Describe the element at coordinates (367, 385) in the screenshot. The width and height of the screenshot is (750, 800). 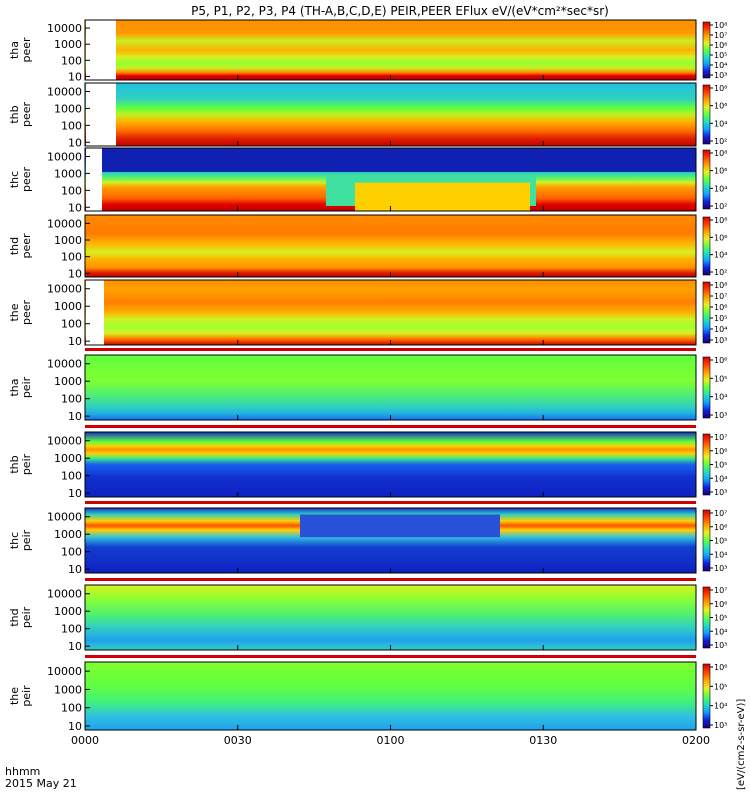
I see `panel-tha-peir: 10000 1000 100 10 tha peir 10⁶ 10⁵ 10⁴ 10³` at that location.